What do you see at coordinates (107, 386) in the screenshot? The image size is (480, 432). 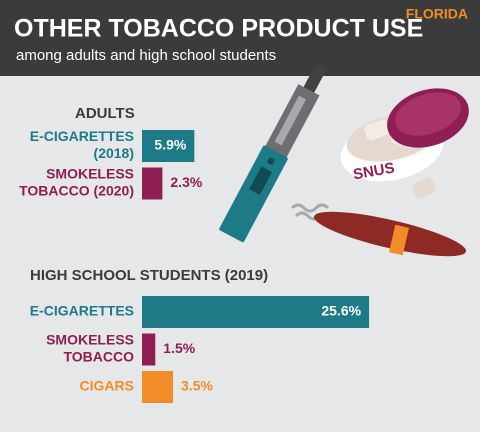 I see `category-label: CIGARS` at bounding box center [107, 386].